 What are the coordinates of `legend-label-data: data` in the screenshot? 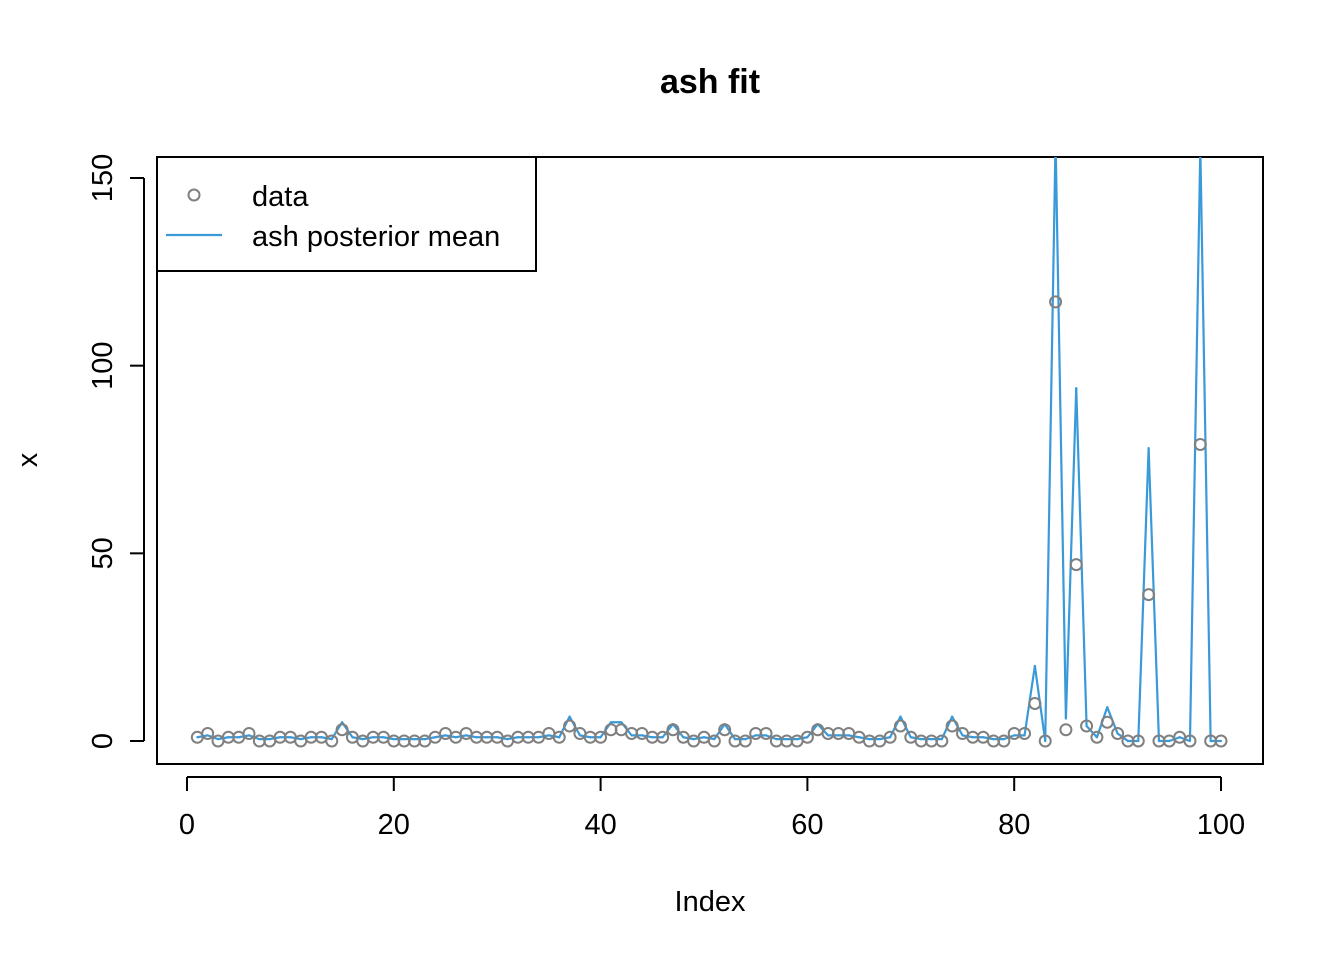 It's located at (280, 197).